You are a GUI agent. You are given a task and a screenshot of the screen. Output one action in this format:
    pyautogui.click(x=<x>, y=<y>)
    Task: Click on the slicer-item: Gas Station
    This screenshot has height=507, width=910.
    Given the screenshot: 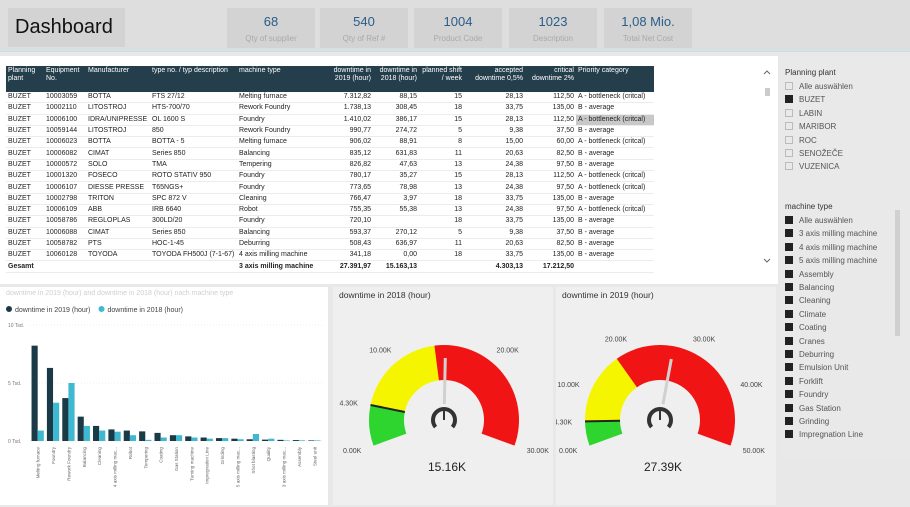 What is the action you would take?
    pyautogui.click(x=813, y=408)
    